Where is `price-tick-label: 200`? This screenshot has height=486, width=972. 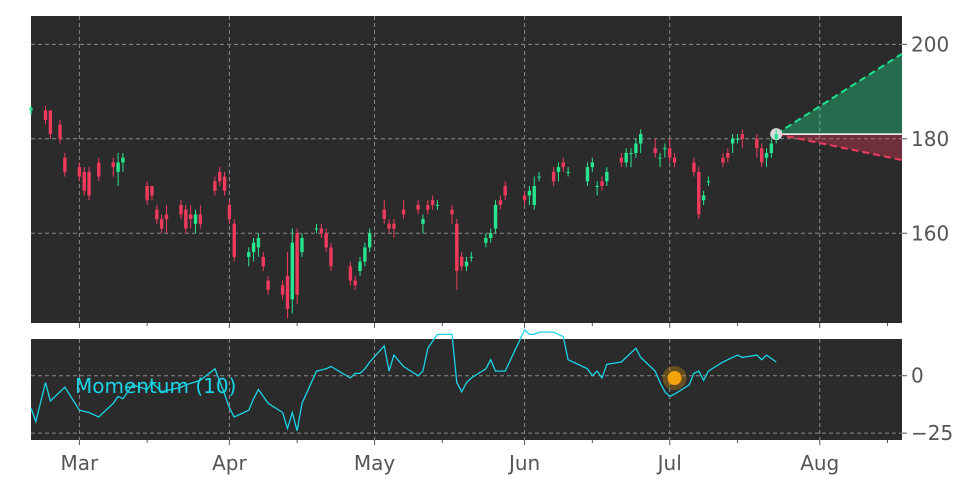 price-tick-label: 200 is located at coordinates (930, 44).